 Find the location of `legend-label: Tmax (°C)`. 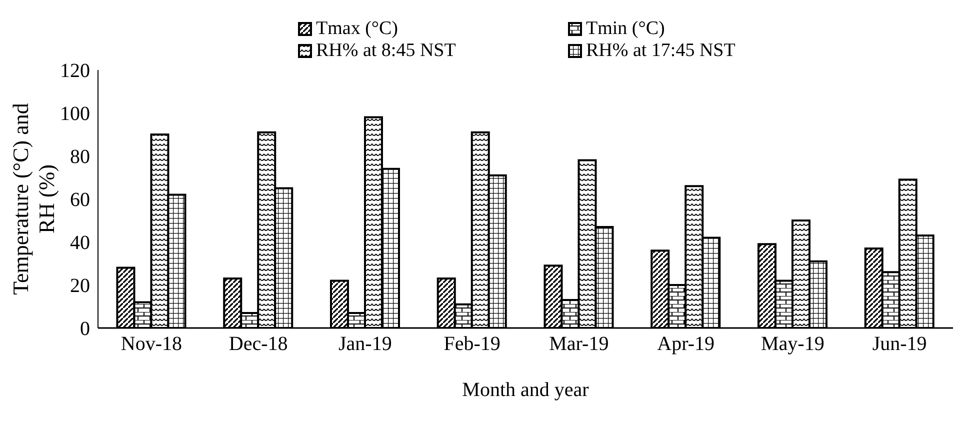

legend-label: Tmax (°C) is located at coordinates (357, 29).